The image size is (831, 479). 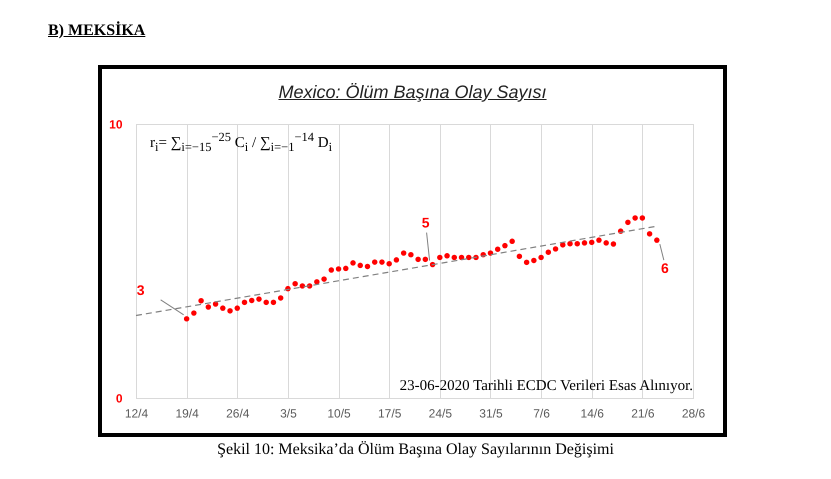 What do you see at coordinates (136, 413) in the screenshot?
I see `x-tick-label: 12/4` at bounding box center [136, 413].